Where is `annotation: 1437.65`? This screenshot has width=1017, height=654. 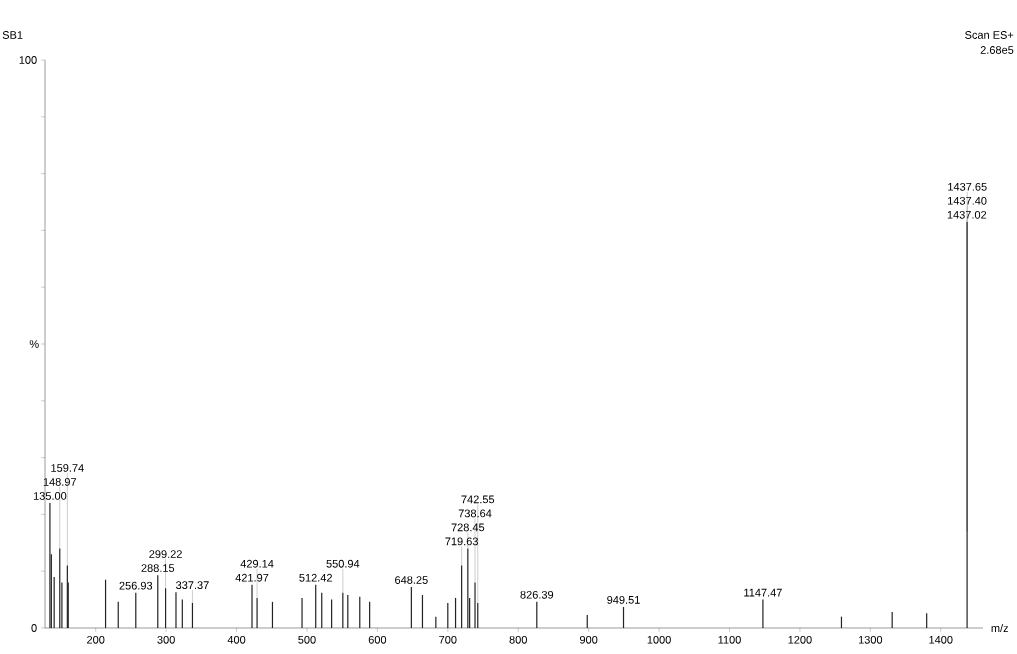 annotation: 1437.65 is located at coordinates (967, 186).